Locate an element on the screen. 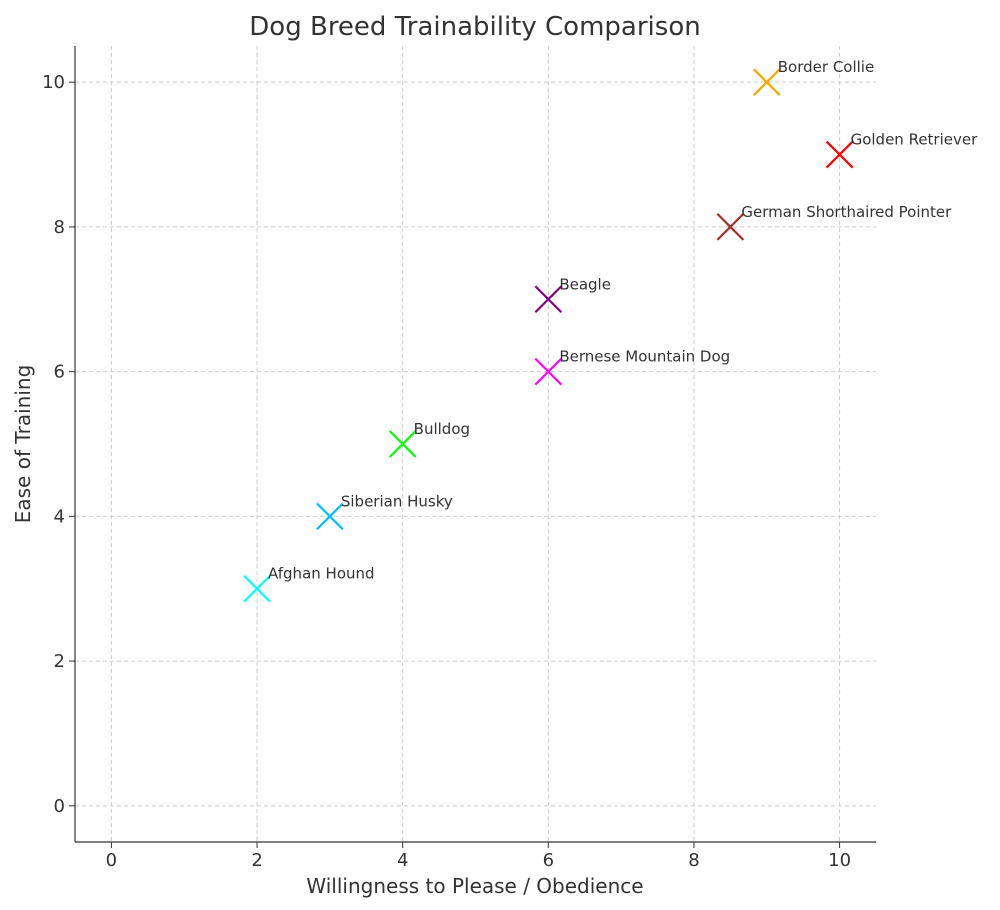 This screenshot has height=910, width=1000. y-tick-label: 0 is located at coordinates (59, 806).